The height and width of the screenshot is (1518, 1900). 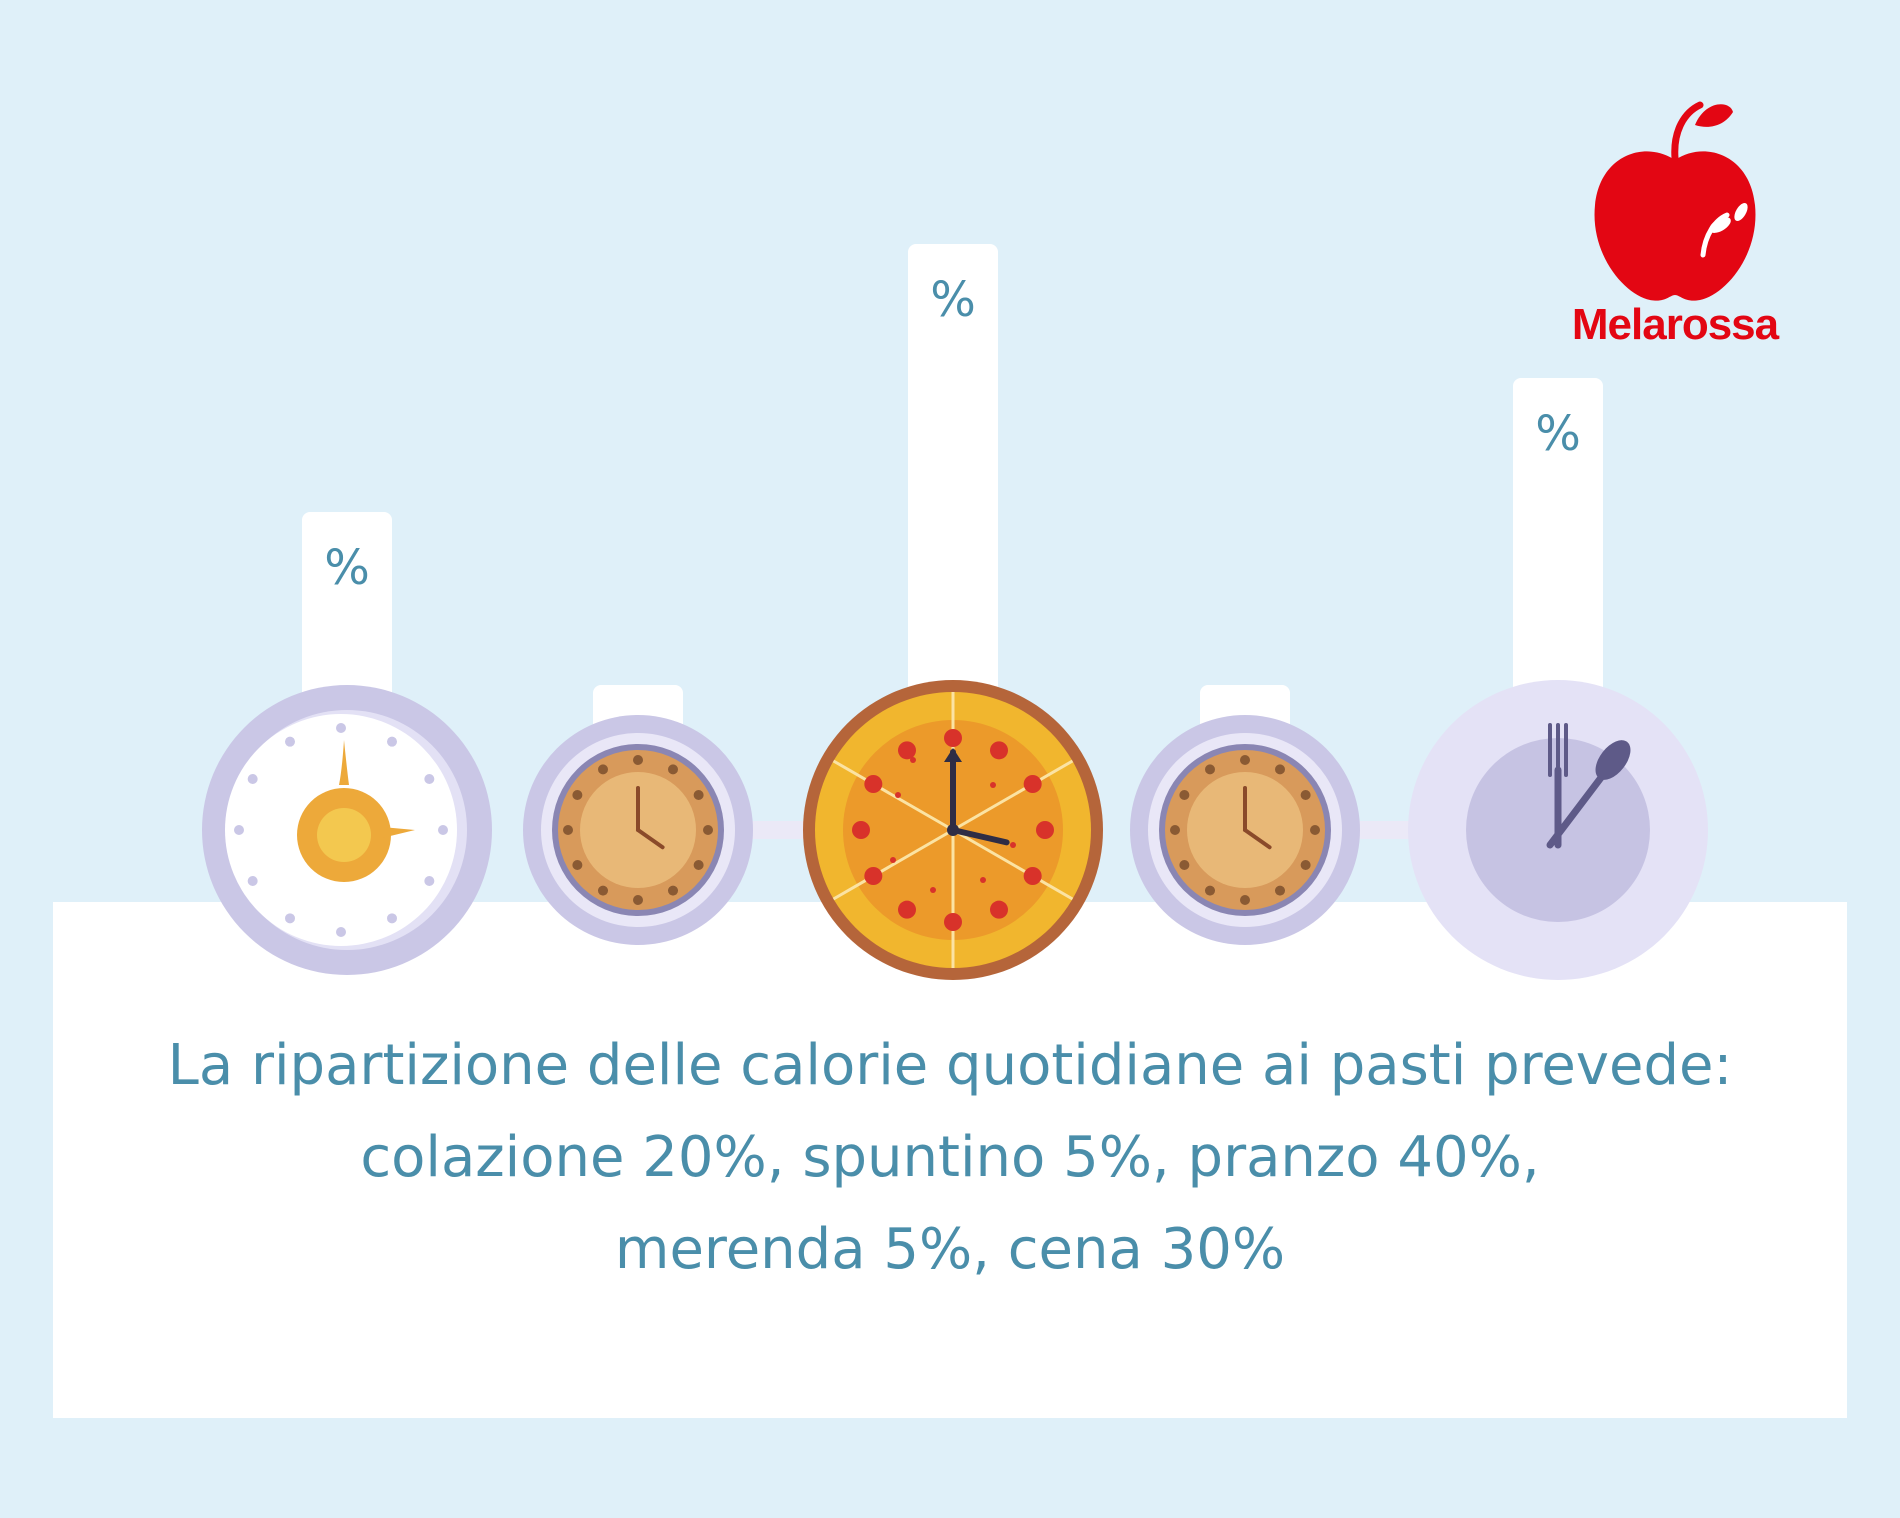 I want to click on bar-label-pranzo: %, so click(x=953, y=300).